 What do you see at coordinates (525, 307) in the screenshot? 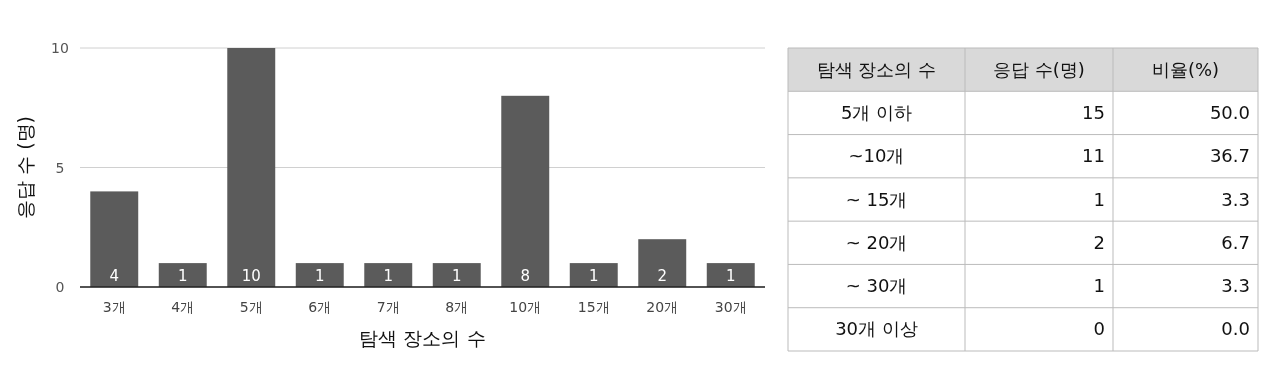
I see `x-tick-label: 10개` at bounding box center [525, 307].